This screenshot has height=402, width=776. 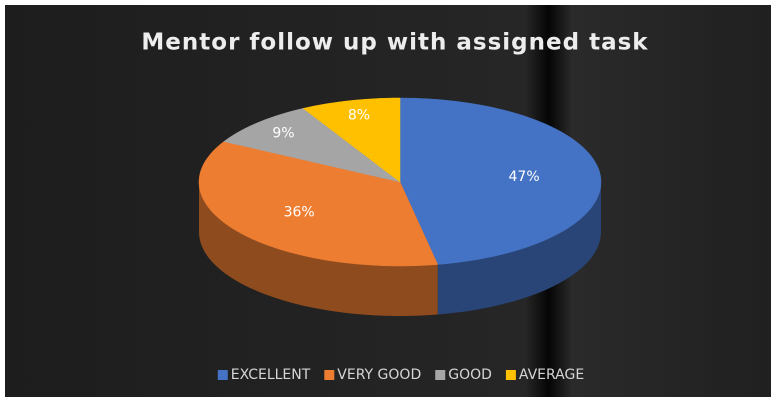 I want to click on chart-title: Mentor follow up with assigned task, so click(x=394, y=43).